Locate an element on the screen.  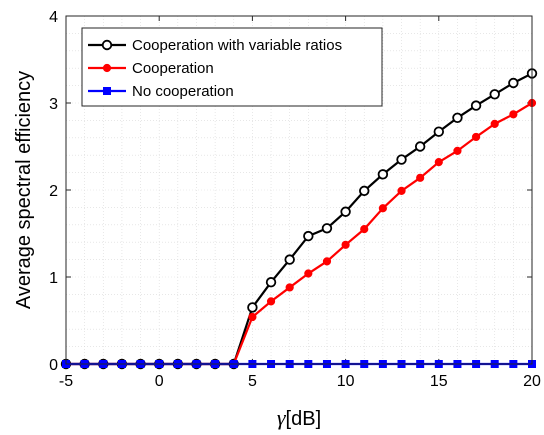
legend-entry-3: No cooperation is located at coordinates (161, 91).